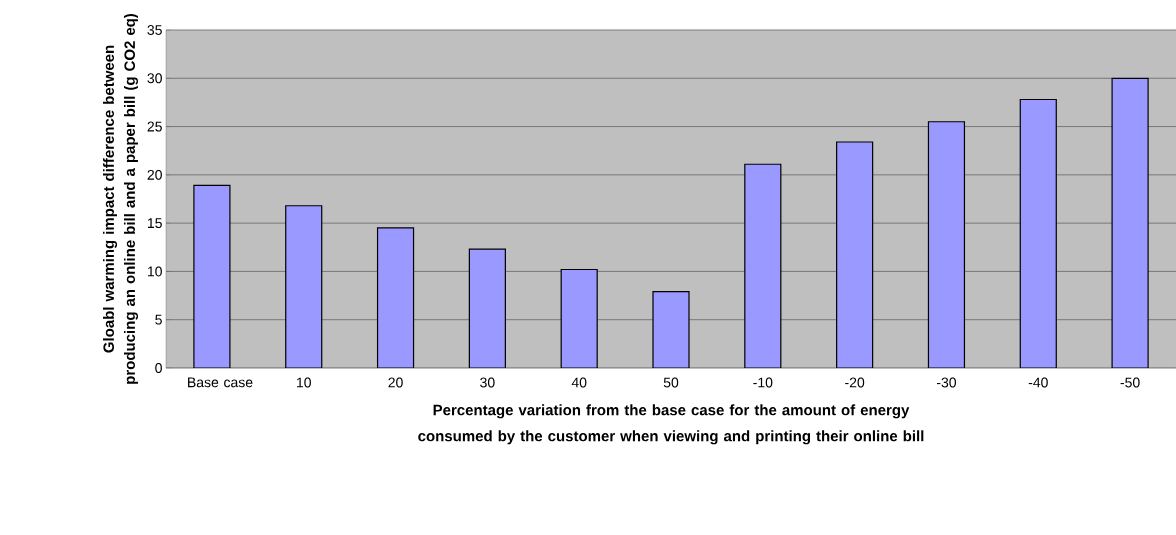  I want to click on y-tick-label: 10, so click(154, 271).